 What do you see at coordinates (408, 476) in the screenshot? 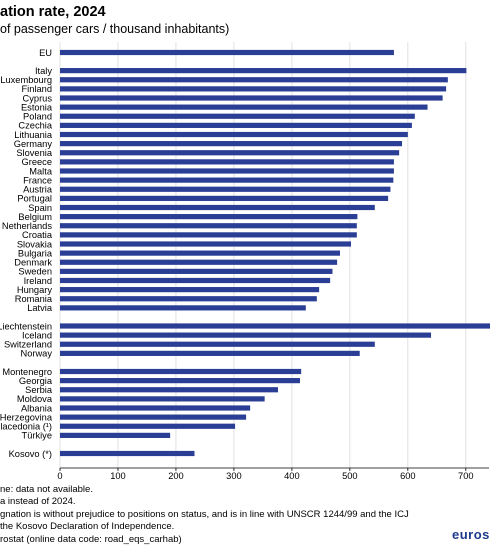
I see `x-tick-label: 600` at bounding box center [408, 476].